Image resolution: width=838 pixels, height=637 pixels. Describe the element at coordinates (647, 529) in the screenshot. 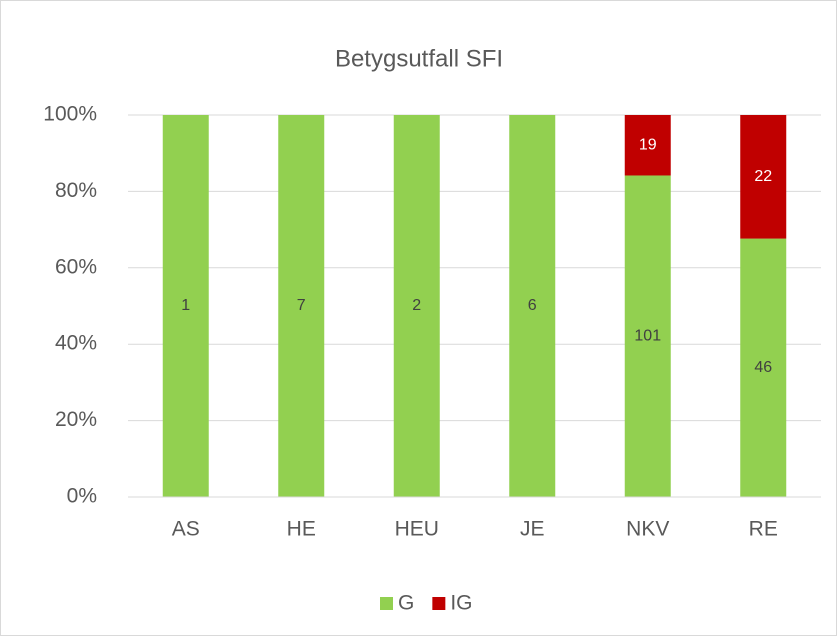

I see `x-tick-label: NKV` at that location.